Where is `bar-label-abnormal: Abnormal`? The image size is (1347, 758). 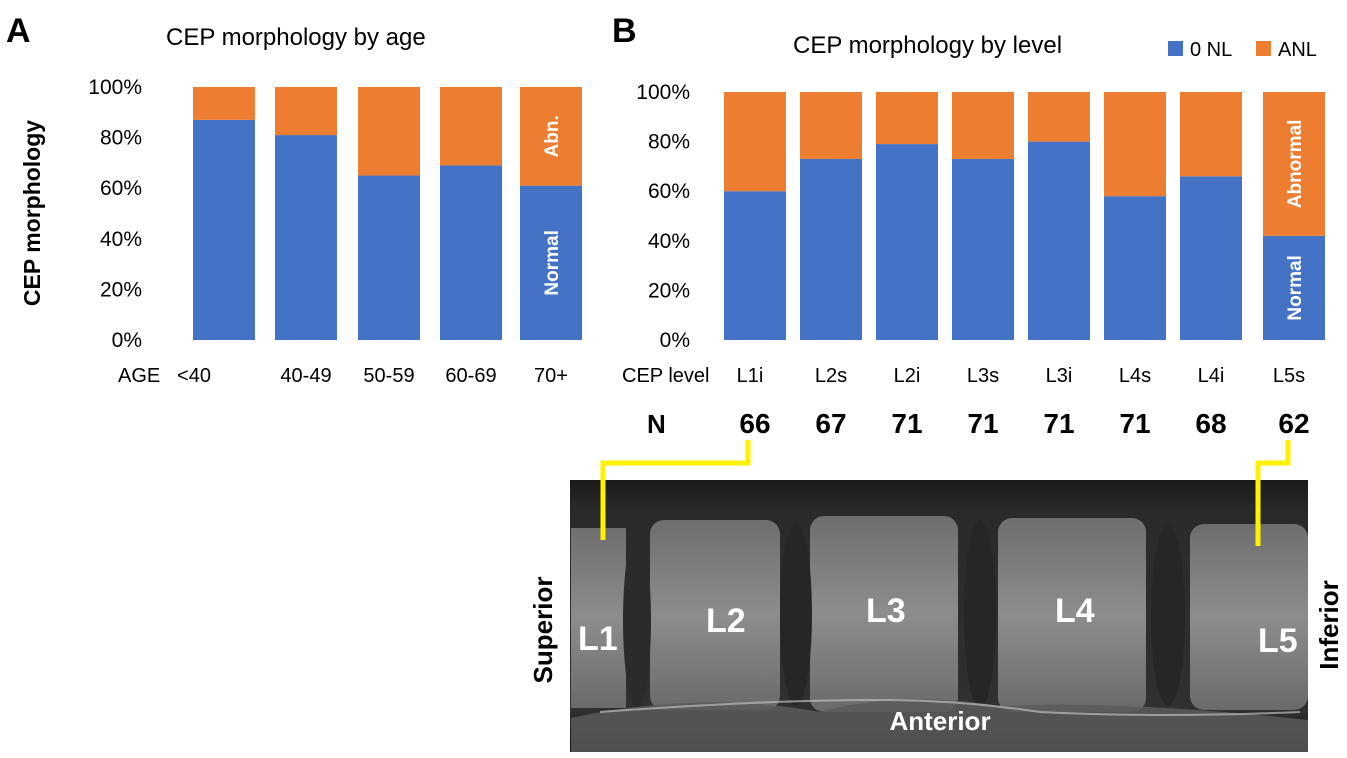 bar-label-abnormal: Abnormal is located at coordinates (1295, 164).